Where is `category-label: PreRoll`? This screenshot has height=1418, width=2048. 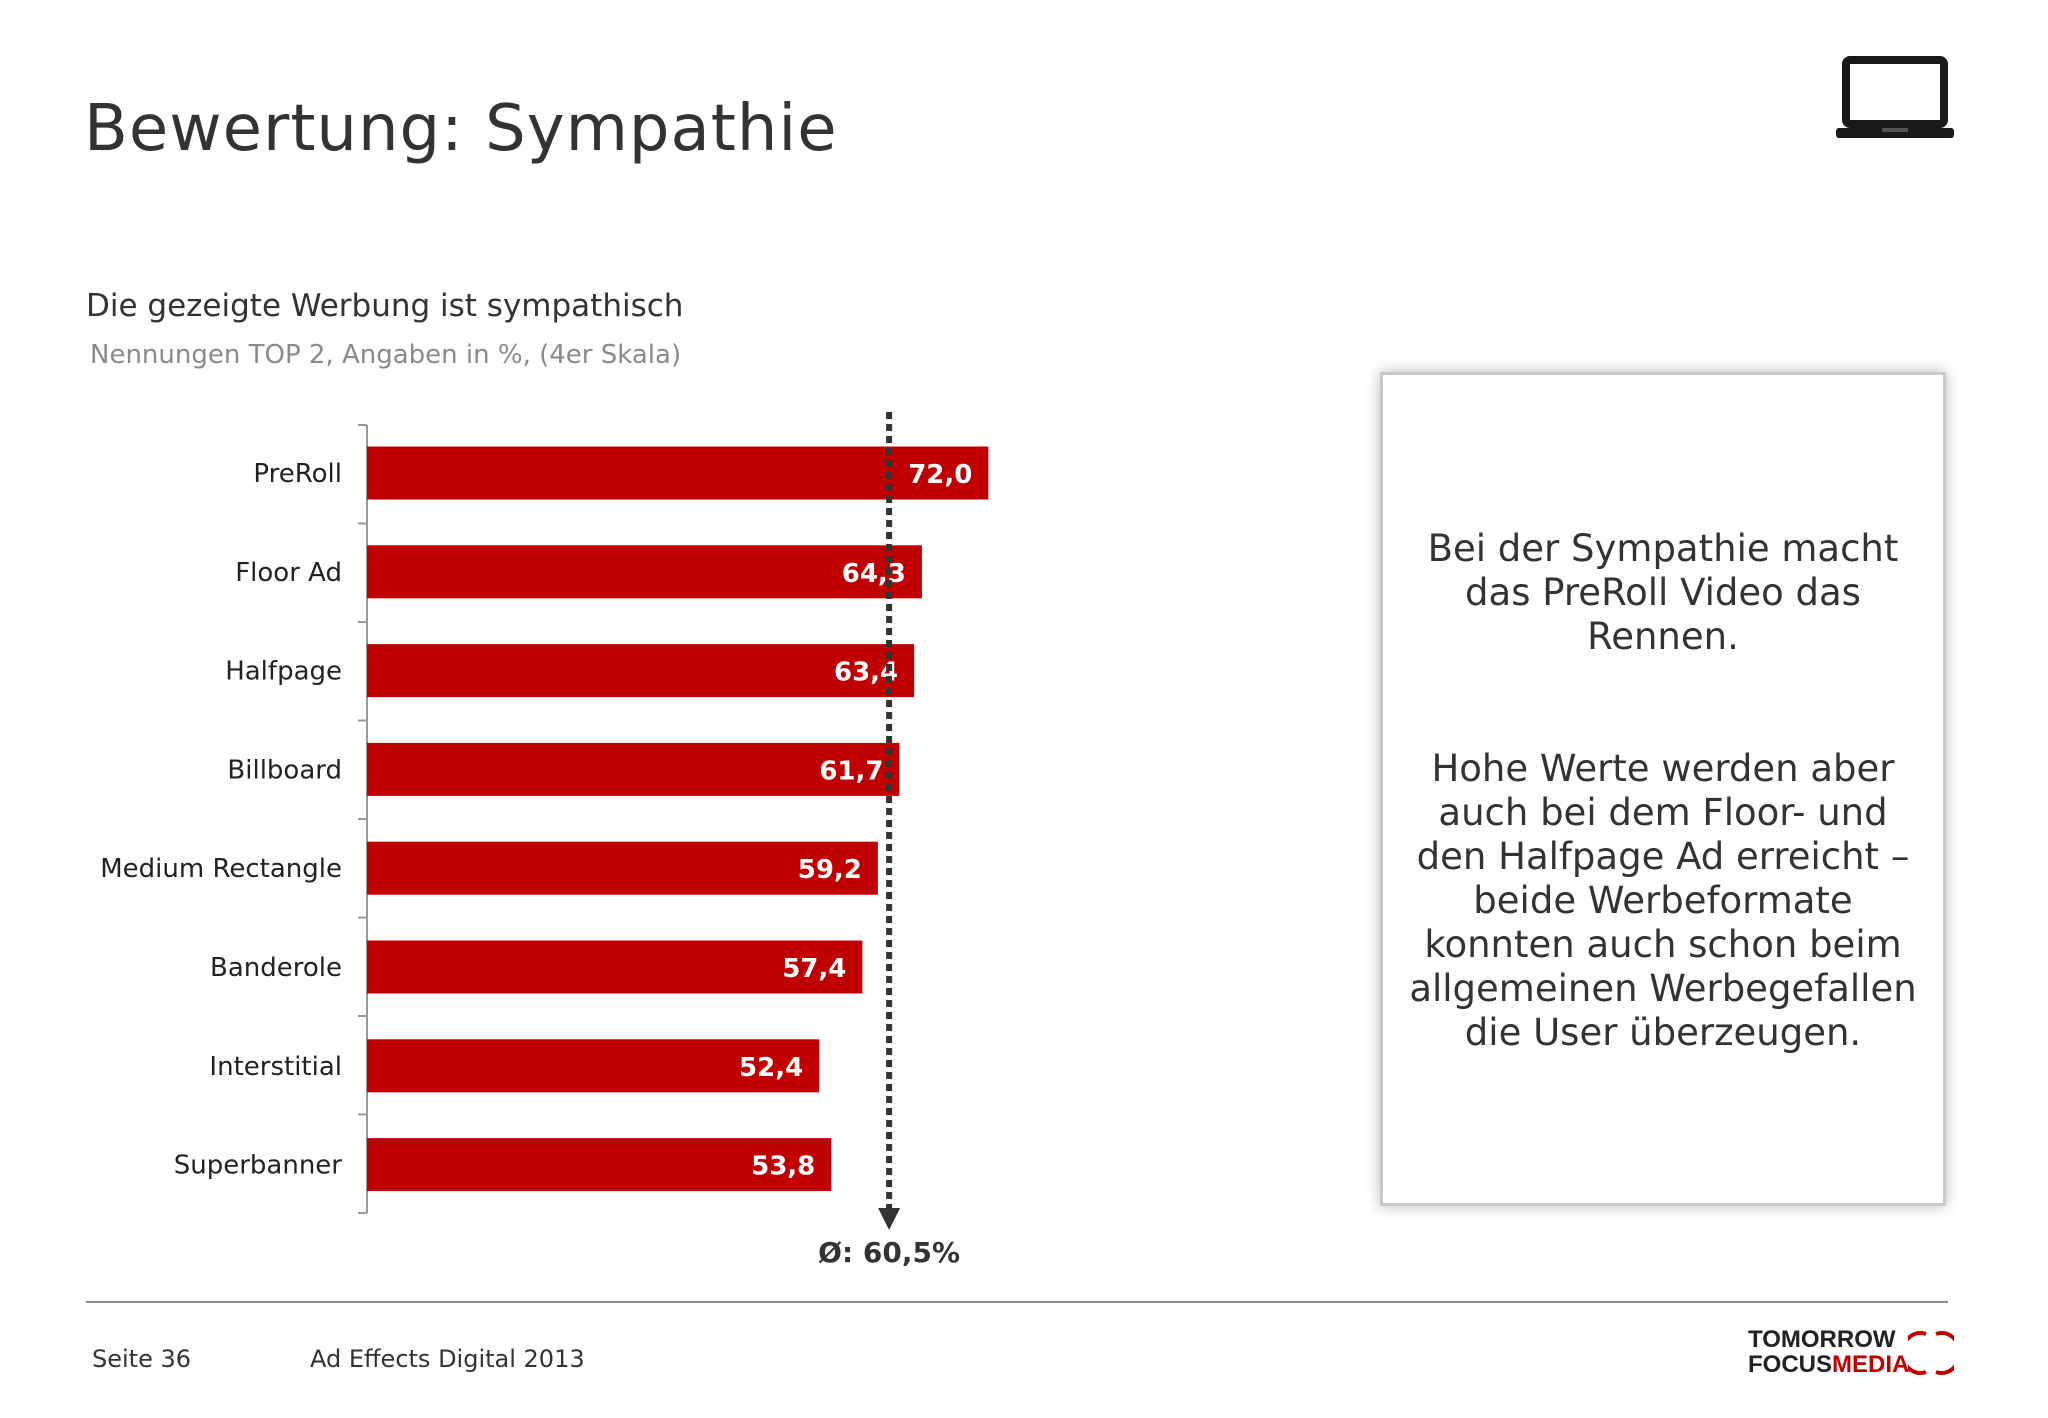 category-label: PreRoll is located at coordinates (297, 474).